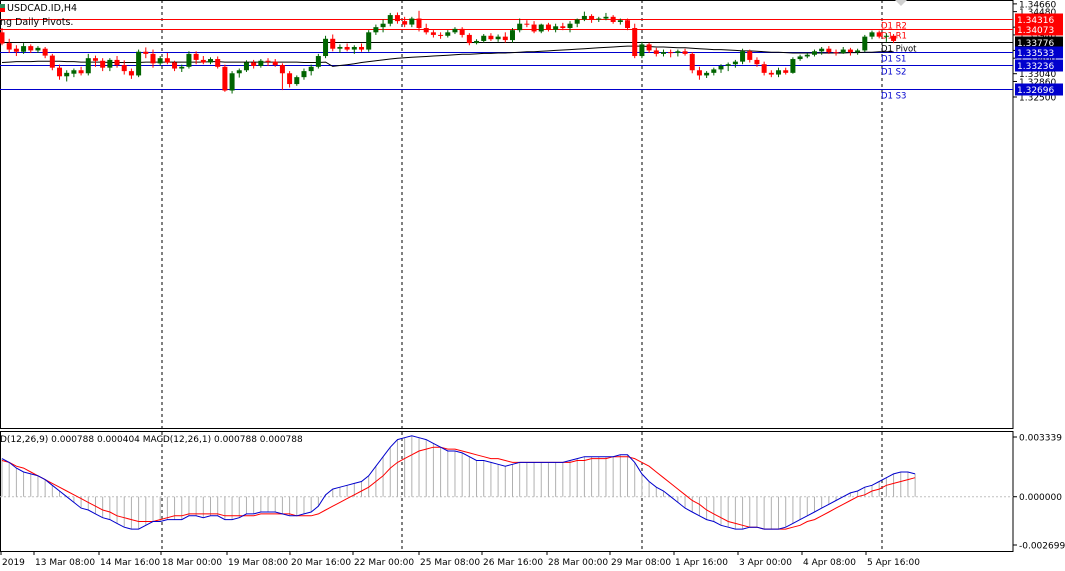 The height and width of the screenshot is (571, 1065). Describe the element at coordinates (893, 73) in the screenshot. I see `pivot-name-label: D1 S2` at that location.